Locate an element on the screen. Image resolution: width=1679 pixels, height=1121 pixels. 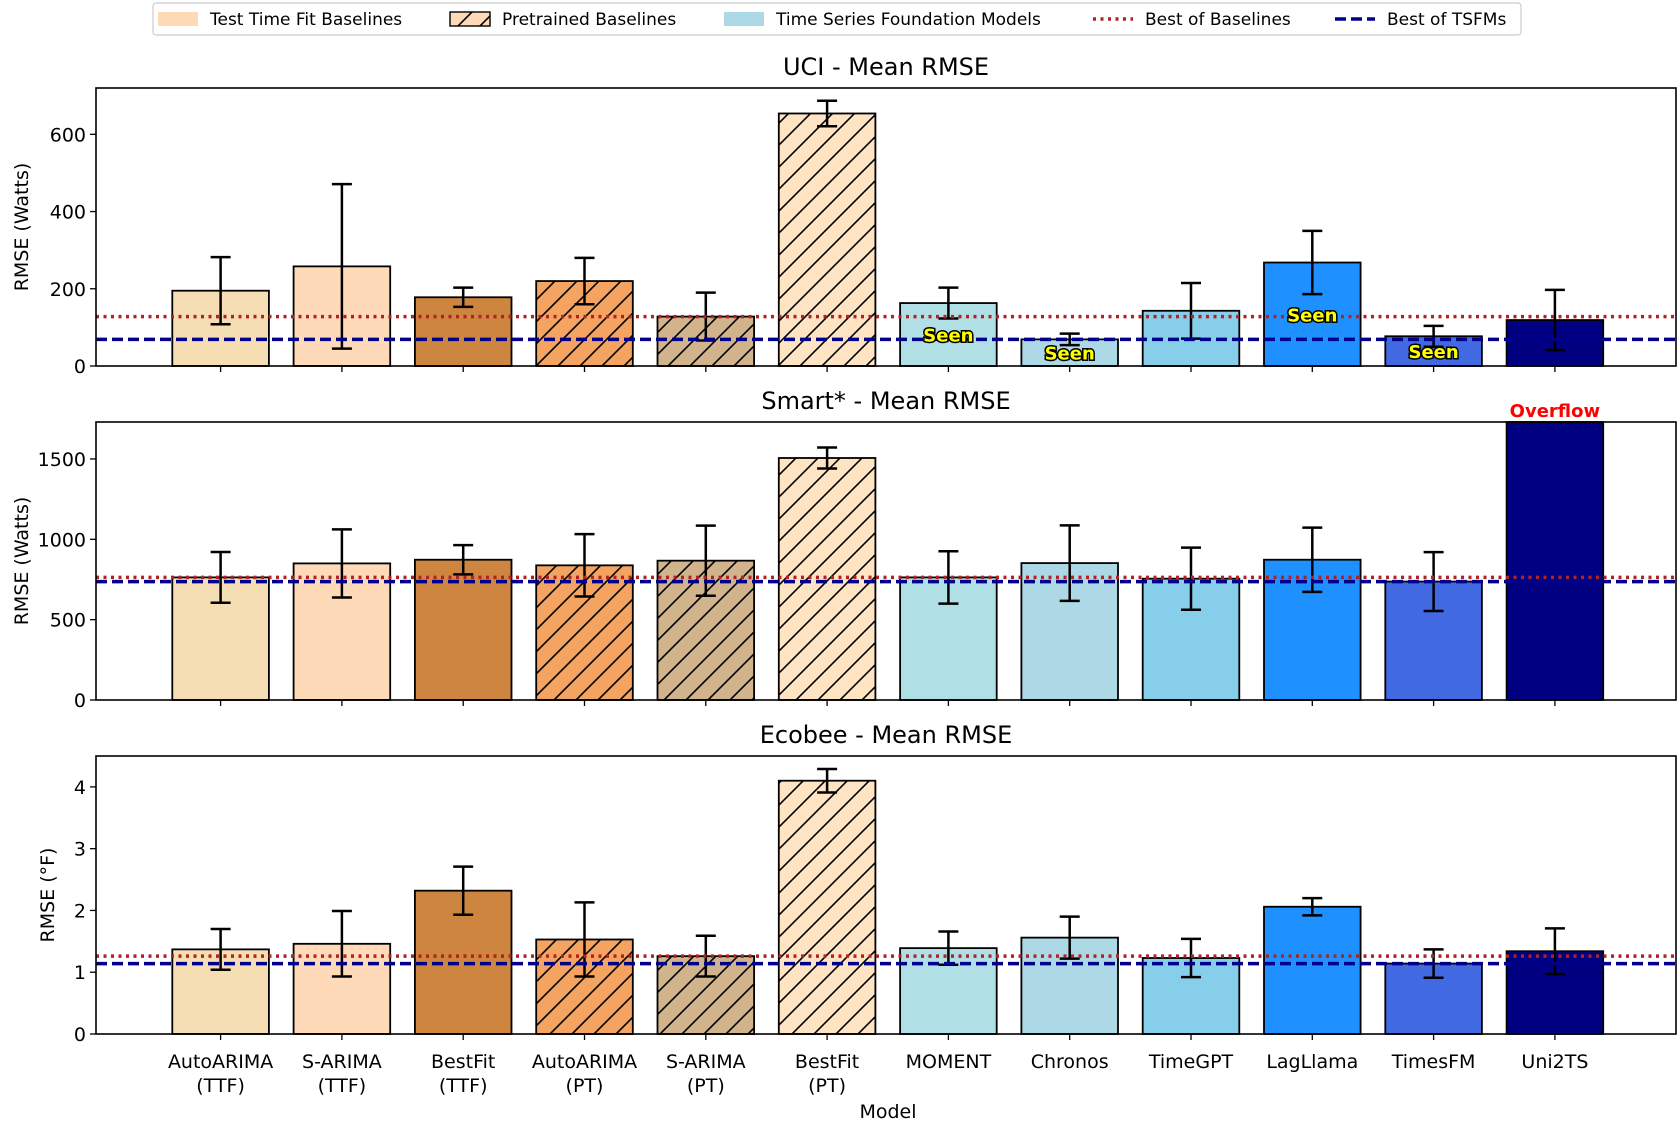
x-tick-label: MOMENT is located at coordinates (949, 1062).